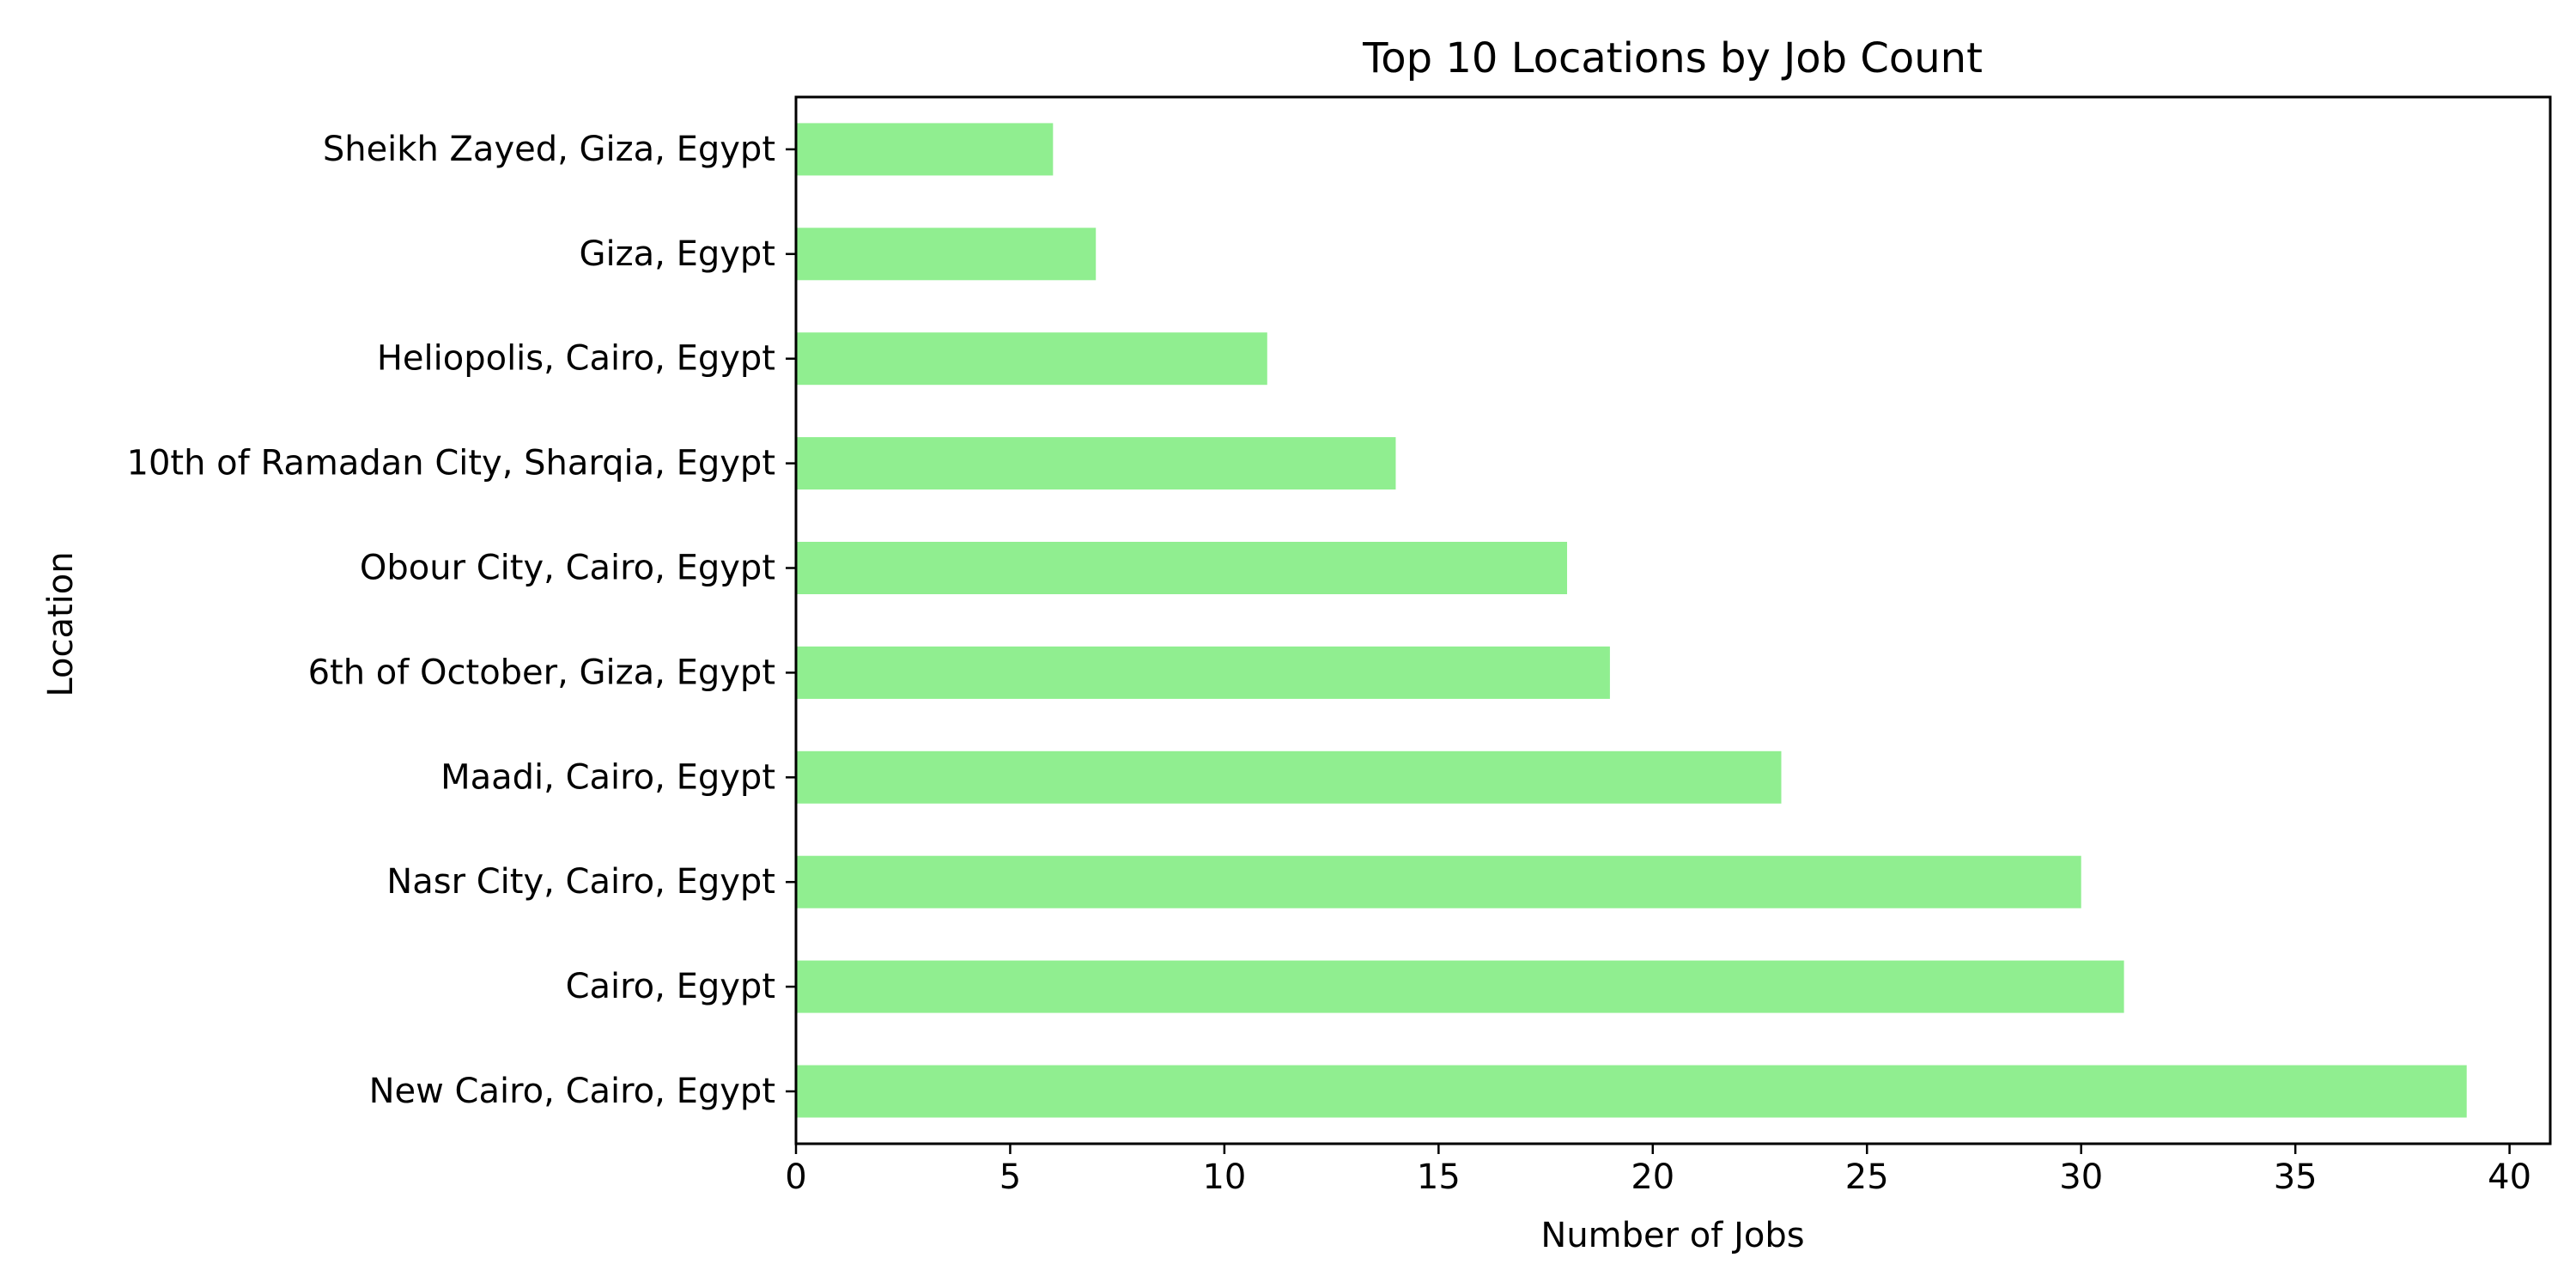  What do you see at coordinates (1653, 1177) in the screenshot?
I see `x-tick-label: 20` at bounding box center [1653, 1177].